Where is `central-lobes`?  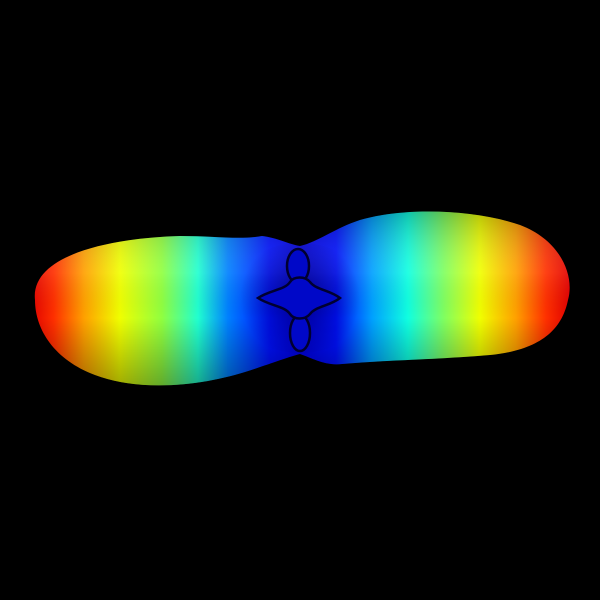
central-lobes is located at coordinates (299, 300).